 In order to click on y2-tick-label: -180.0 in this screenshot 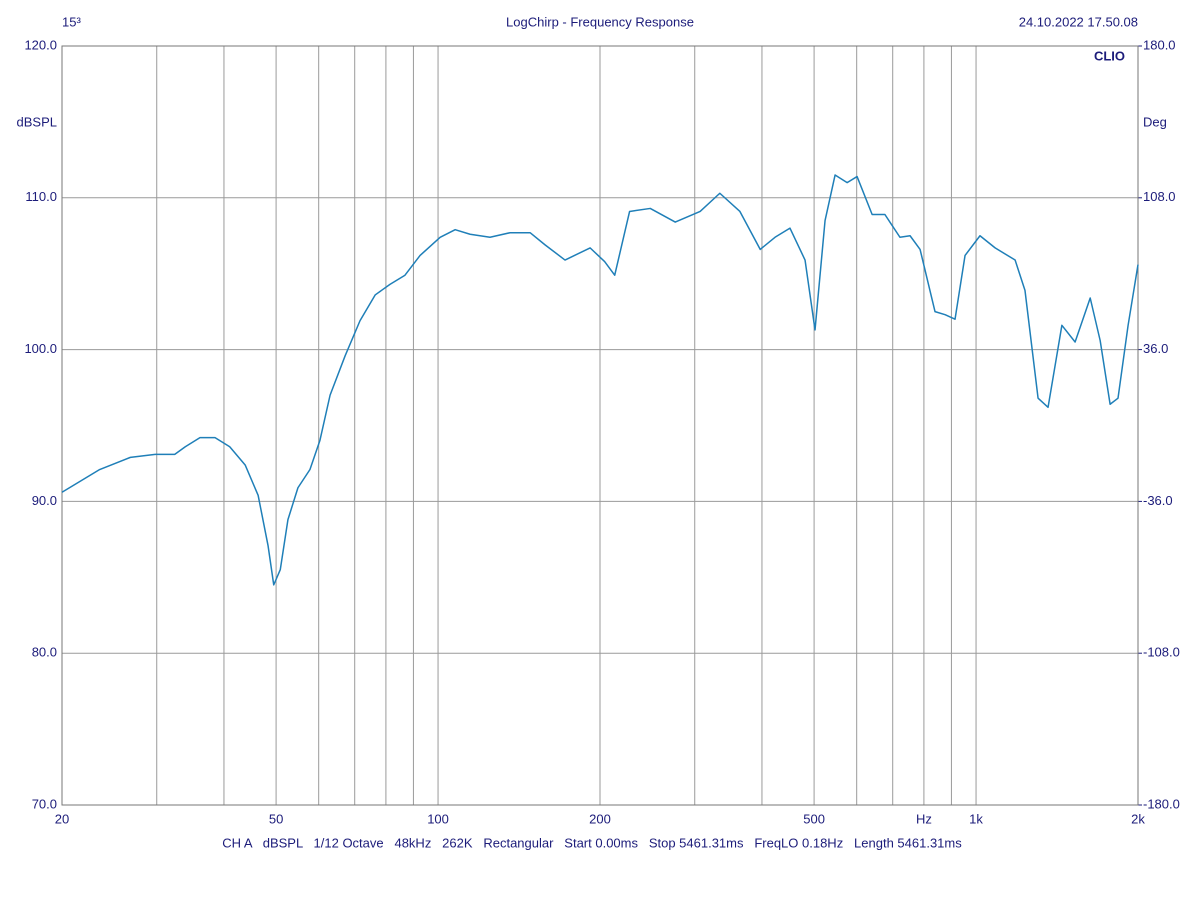, I will do `click(1161, 803)`.